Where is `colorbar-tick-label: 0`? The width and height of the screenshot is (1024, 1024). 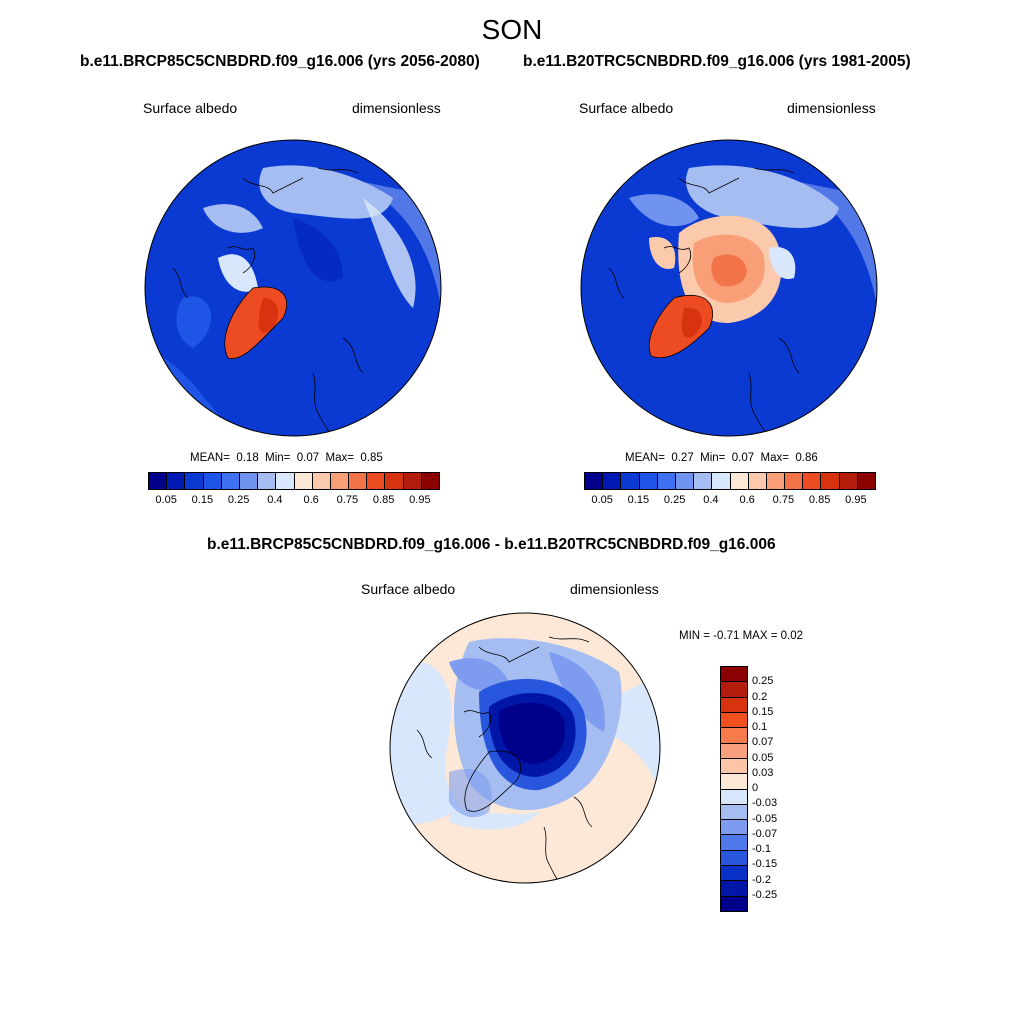 colorbar-tick-label: 0 is located at coordinates (755, 788).